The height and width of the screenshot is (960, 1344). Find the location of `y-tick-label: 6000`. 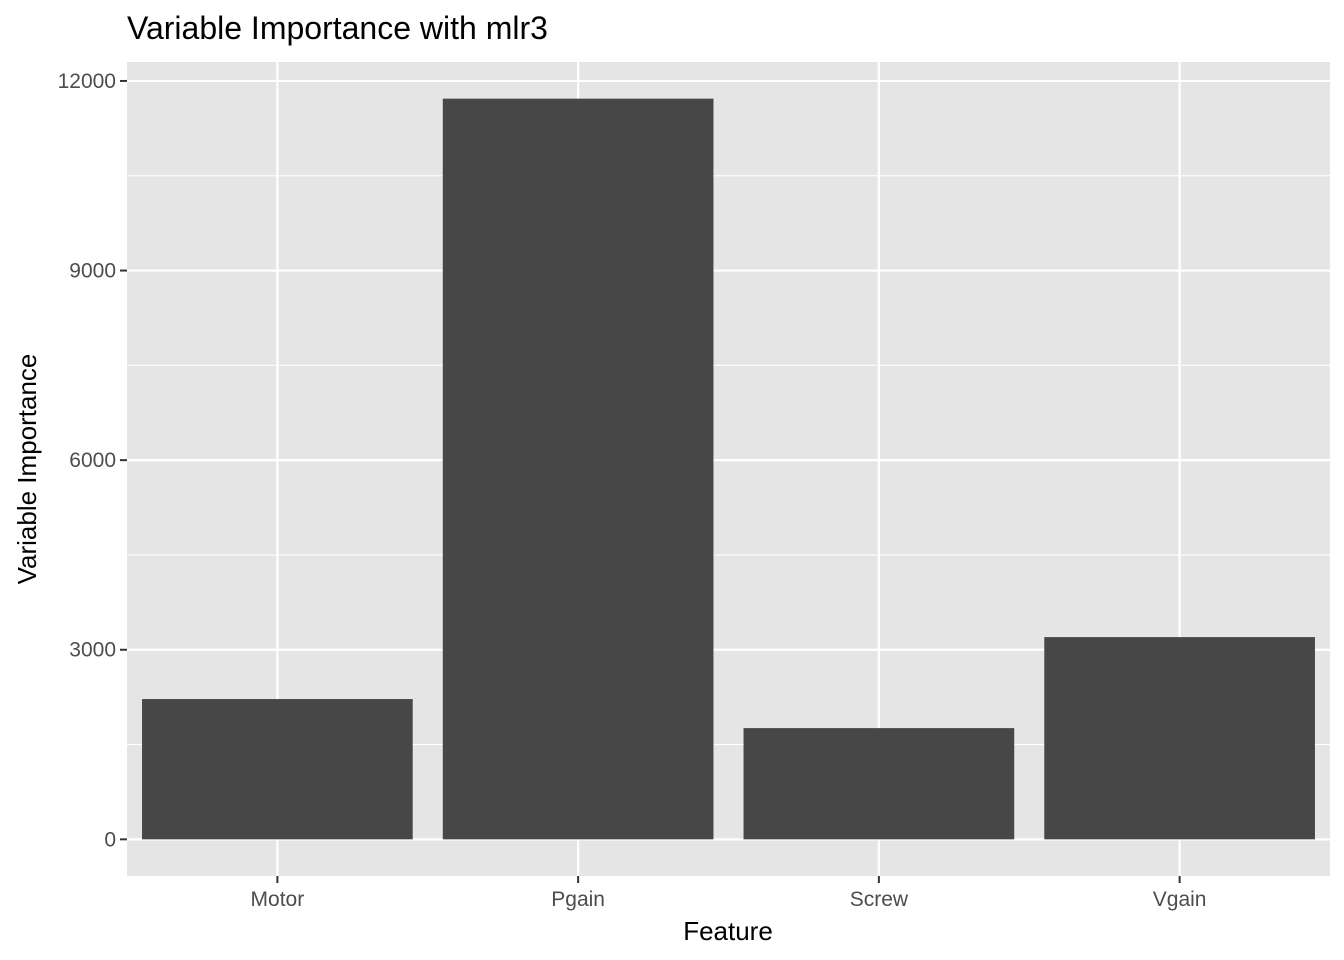

y-tick-label: 6000 is located at coordinates (92, 460).